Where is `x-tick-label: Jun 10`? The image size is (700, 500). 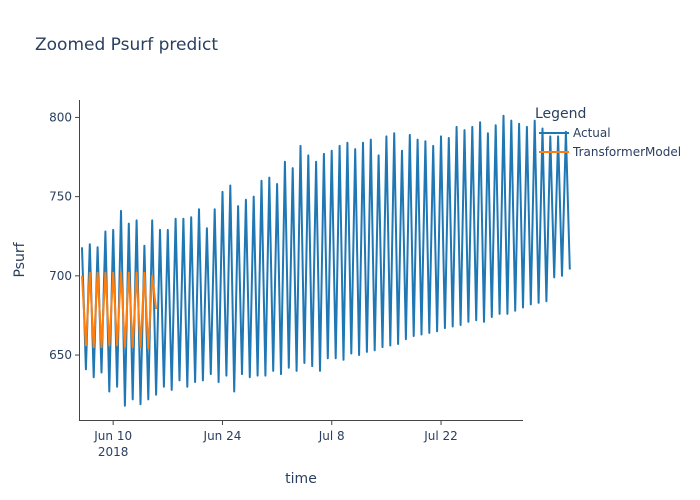
x-tick-label: Jun 10 is located at coordinates (112, 436).